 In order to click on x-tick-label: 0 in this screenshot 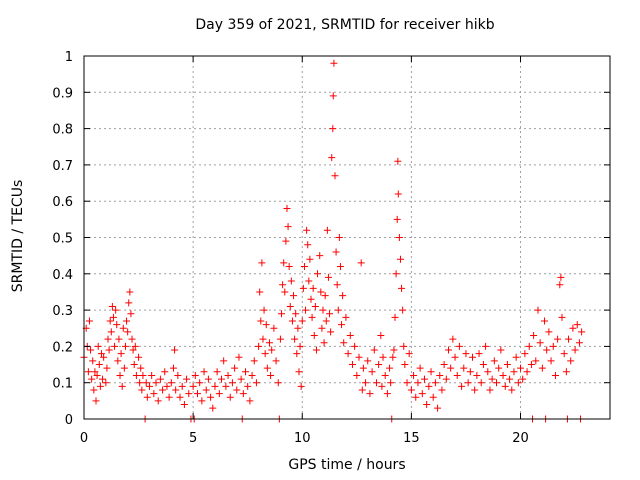, I will do `click(84, 438)`.